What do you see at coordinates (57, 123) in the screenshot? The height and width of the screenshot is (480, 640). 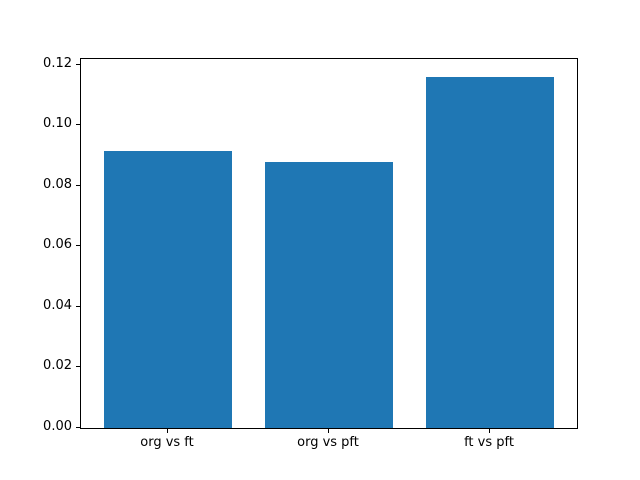 I see `y-tick-label: 0.10` at bounding box center [57, 123].